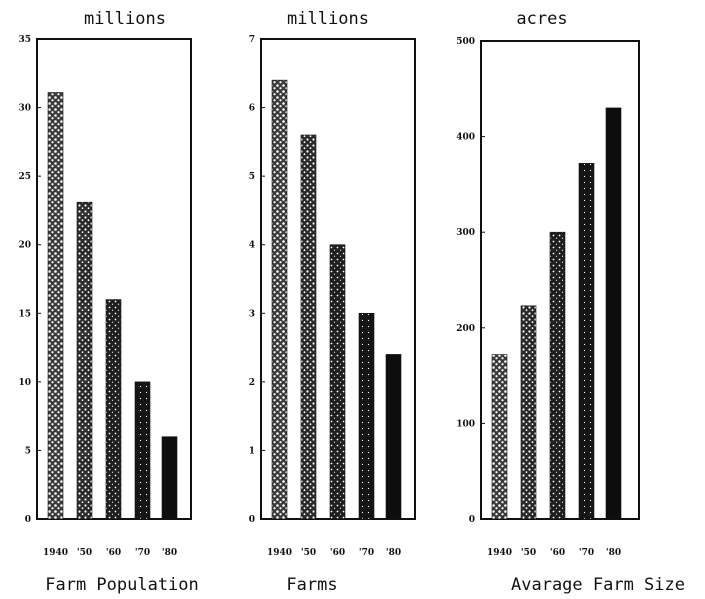 Image resolution: width=705 pixels, height=599 pixels. What do you see at coordinates (252, 40) in the screenshot?
I see `y-tick-label: 7` at bounding box center [252, 40].